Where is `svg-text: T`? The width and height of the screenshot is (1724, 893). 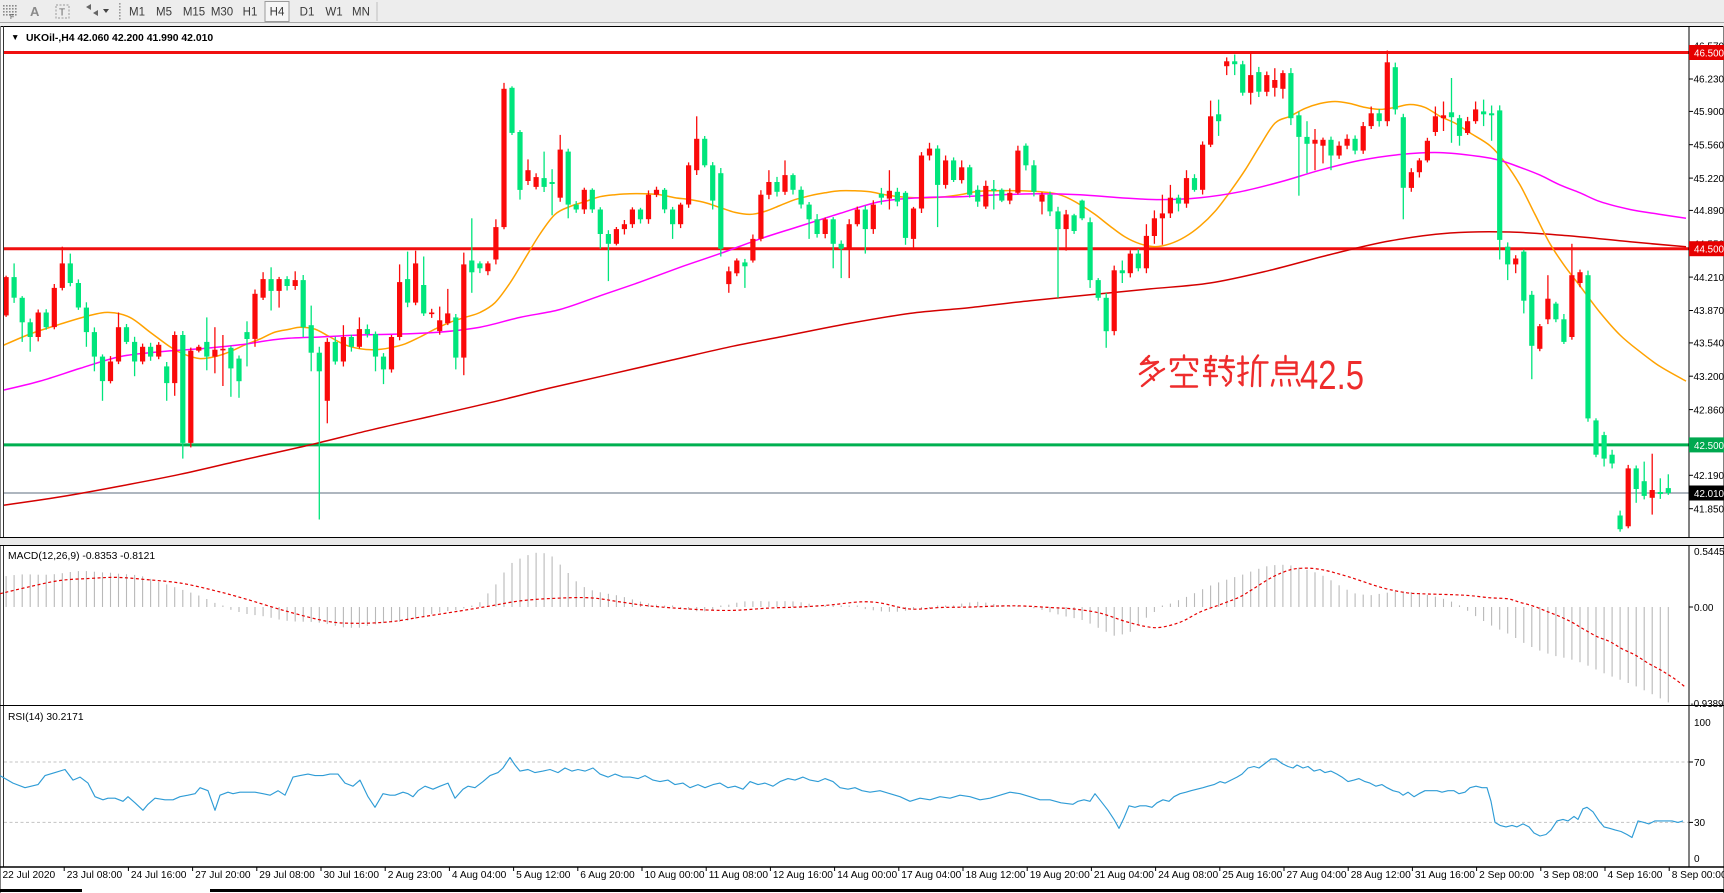
svg-text: T is located at coordinates (62, 13).